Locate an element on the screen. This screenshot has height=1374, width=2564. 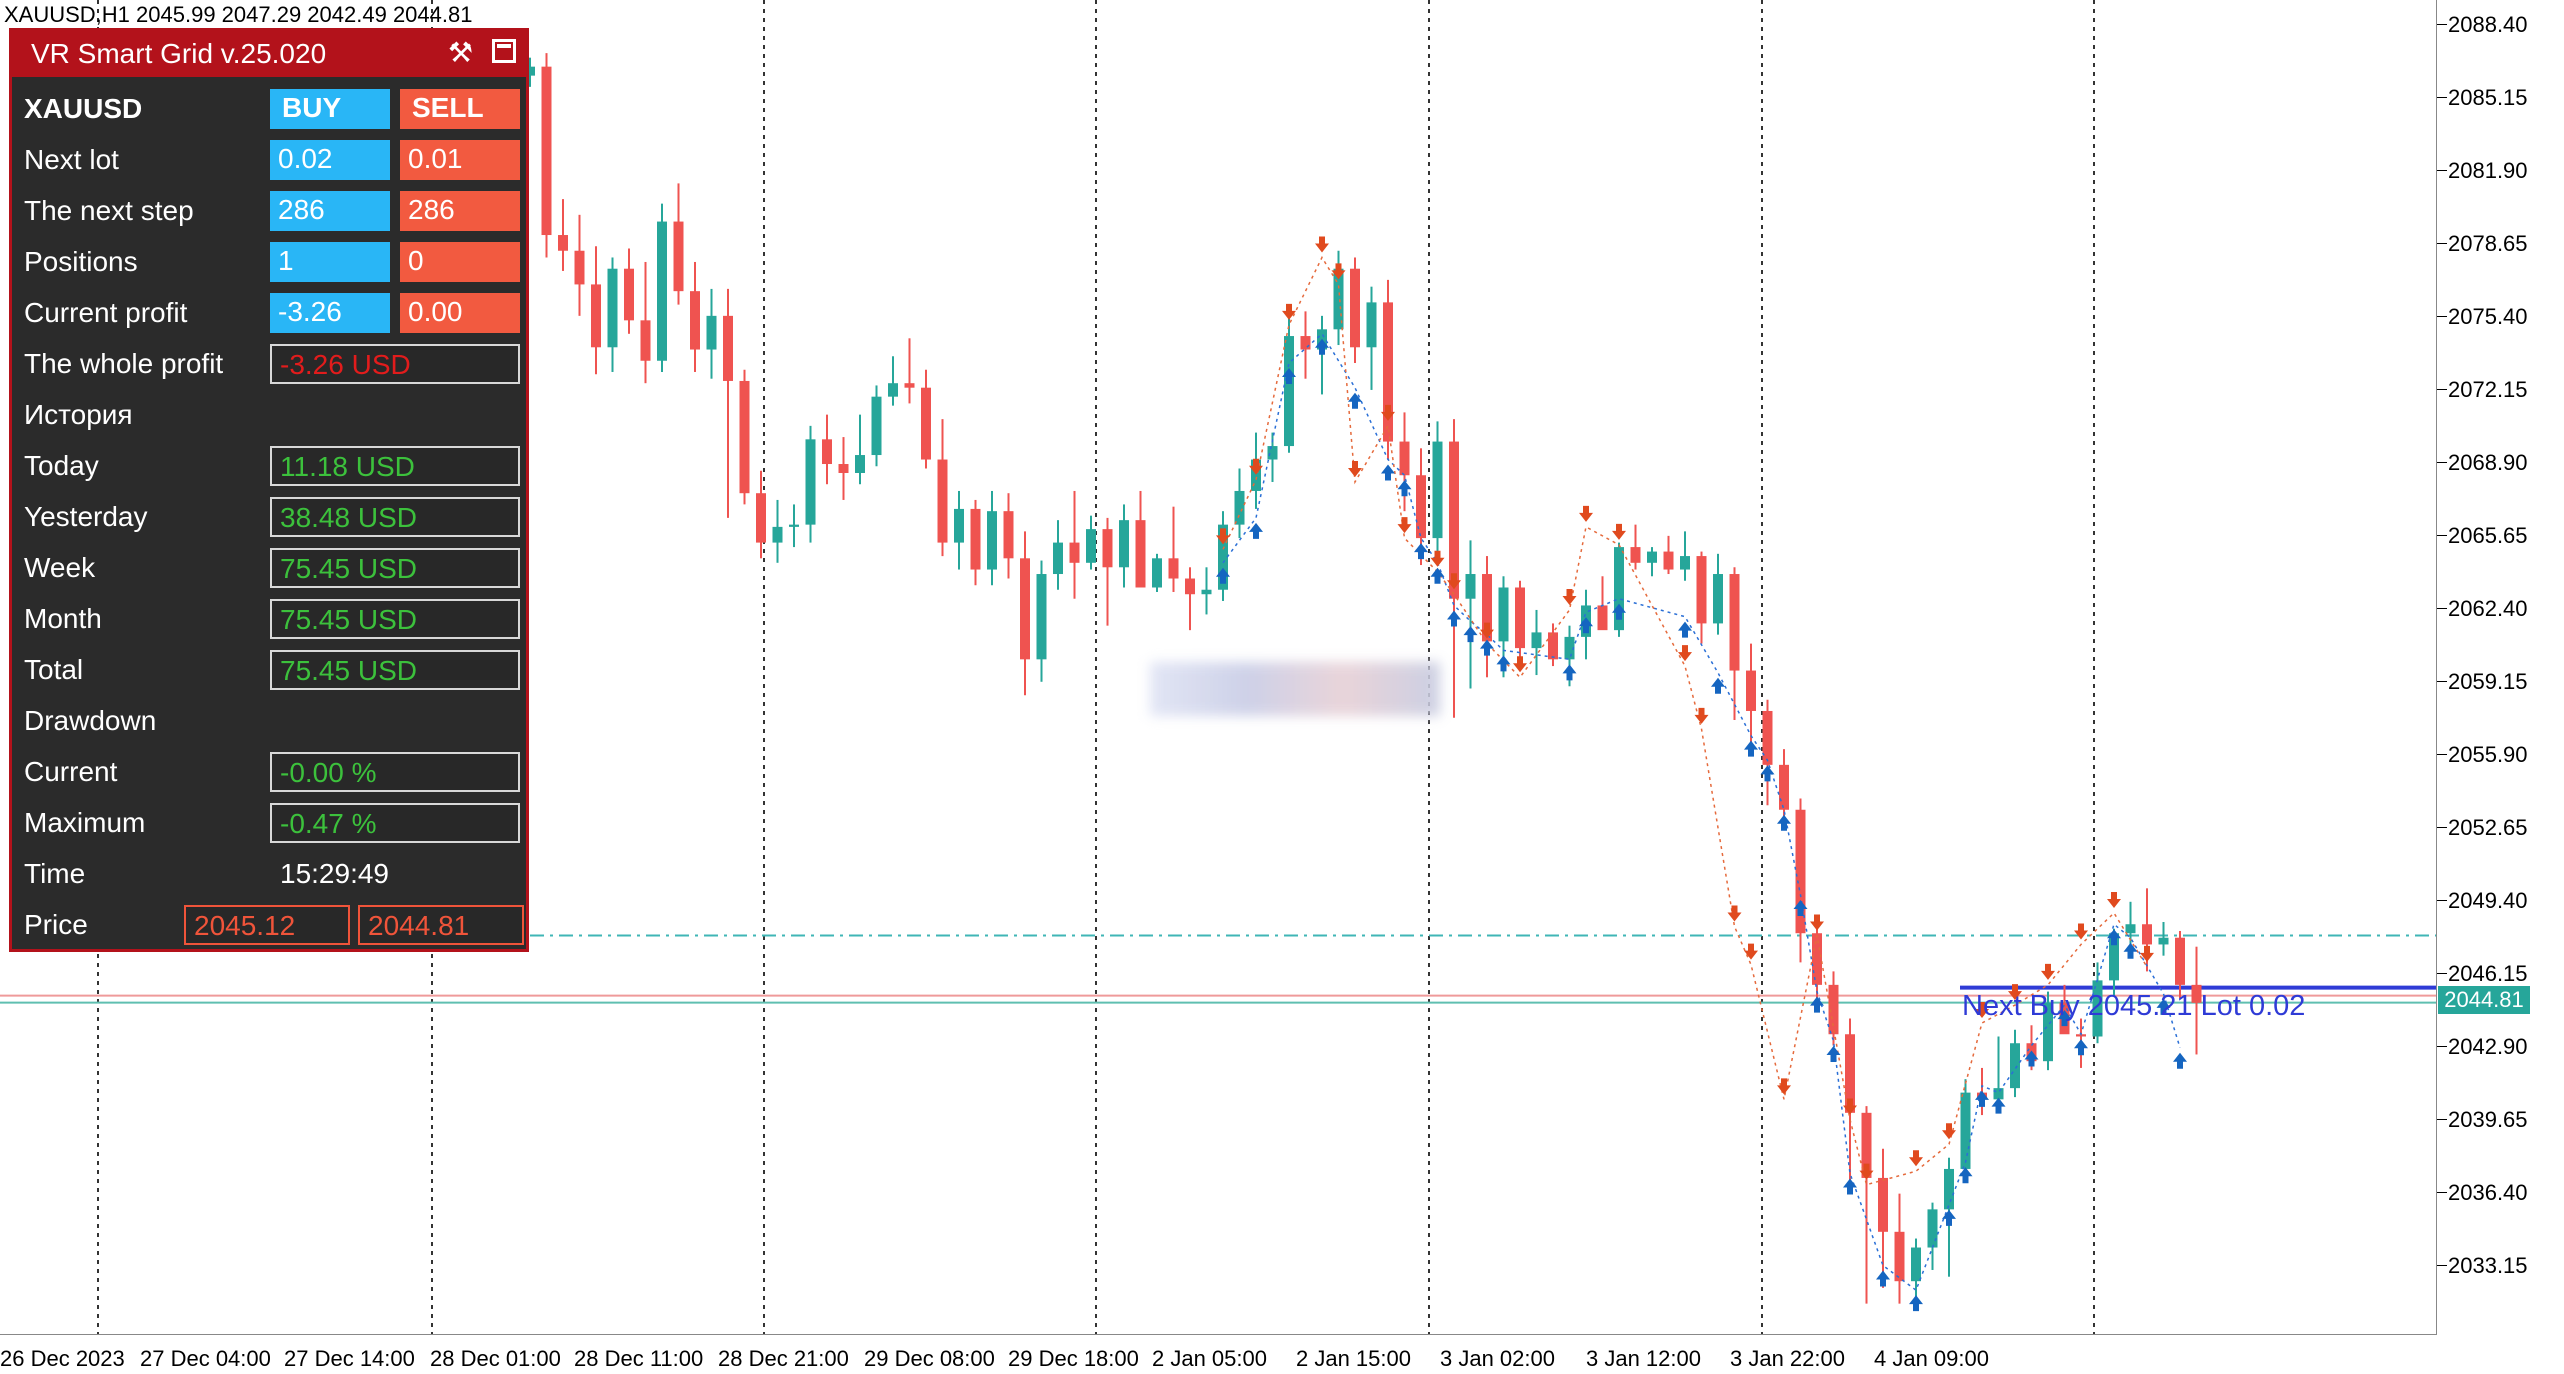
buy-button: BUY is located at coordinates (330, 109).